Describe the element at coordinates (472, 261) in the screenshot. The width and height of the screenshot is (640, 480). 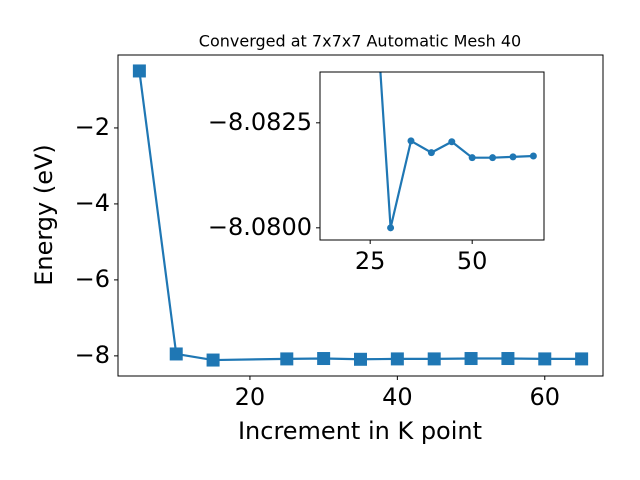
I see `x-tick-label: 50` at that location.